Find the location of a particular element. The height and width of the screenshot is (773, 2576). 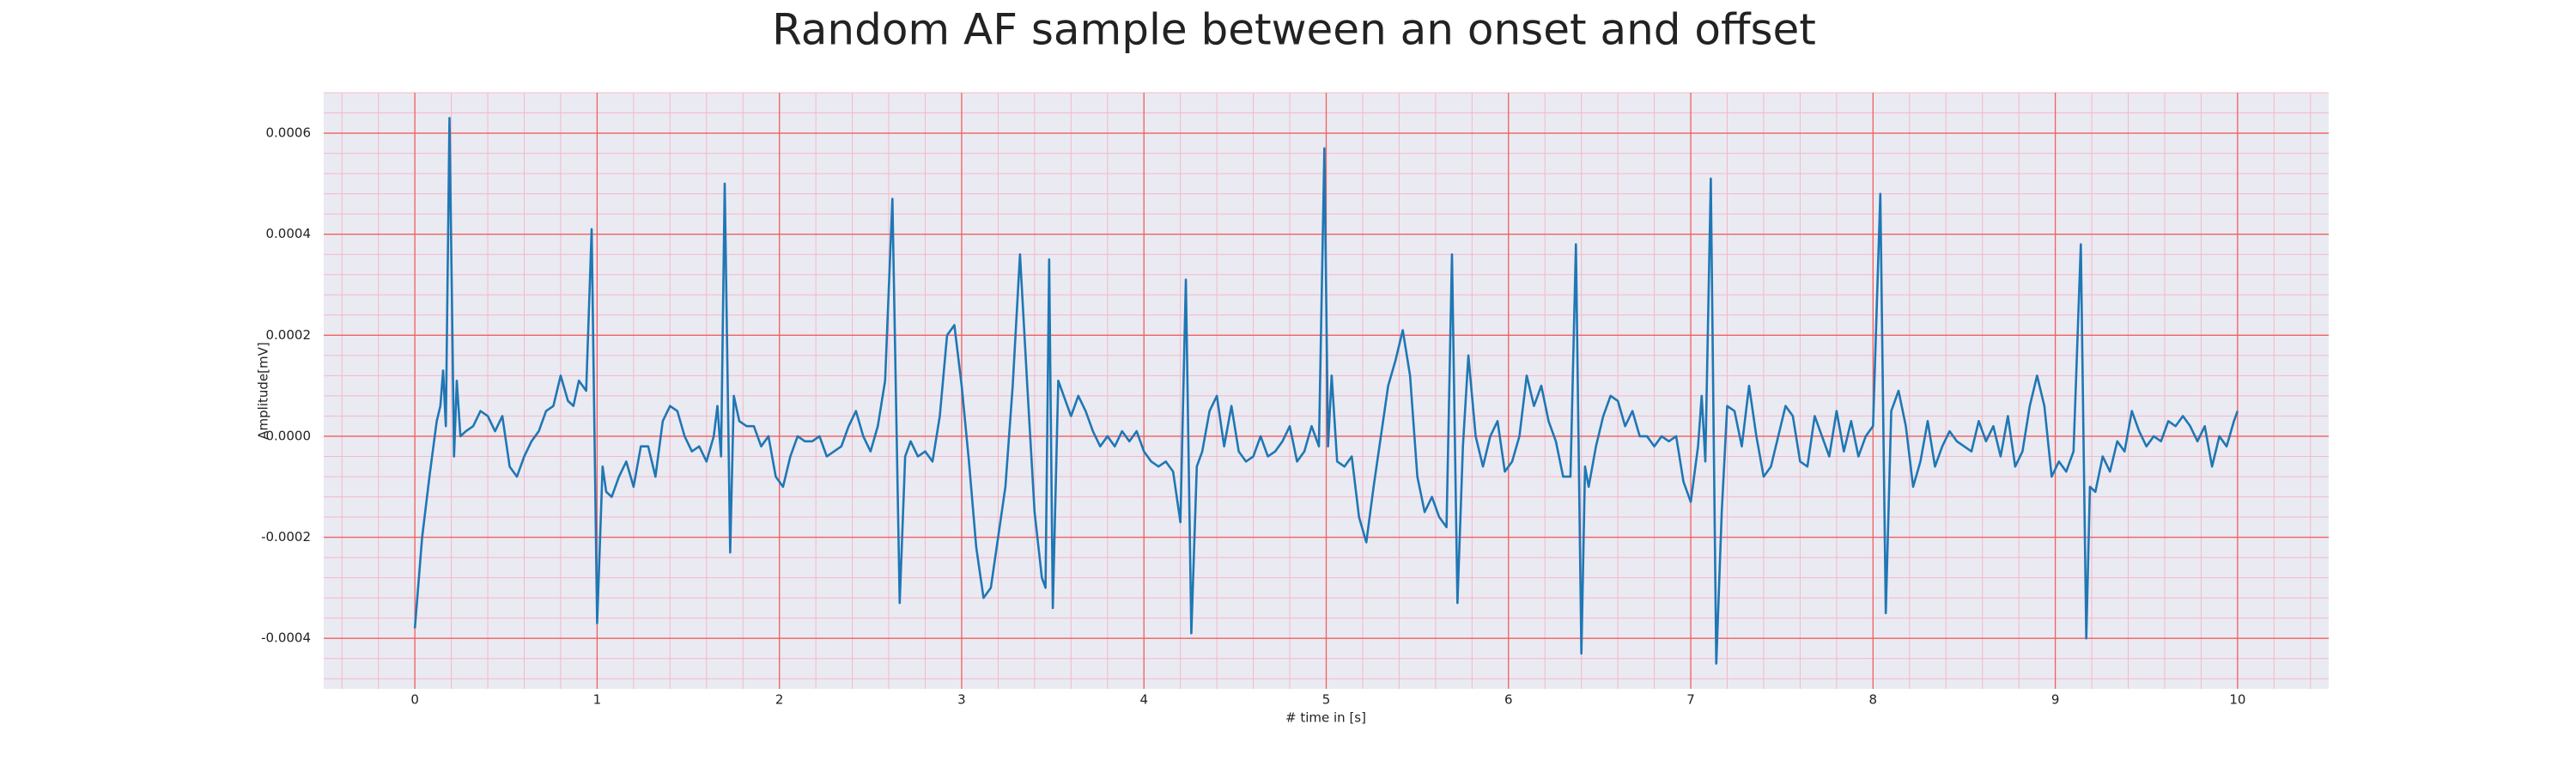

y-tick-label: -0.0004 is located at coordinates (286, 638).